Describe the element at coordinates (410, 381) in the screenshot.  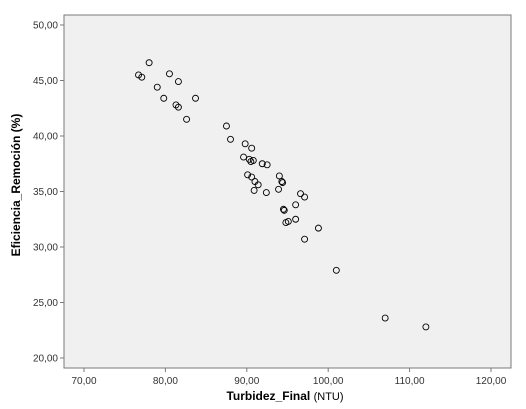
I see `x-tick-label: 110,00` at that location.